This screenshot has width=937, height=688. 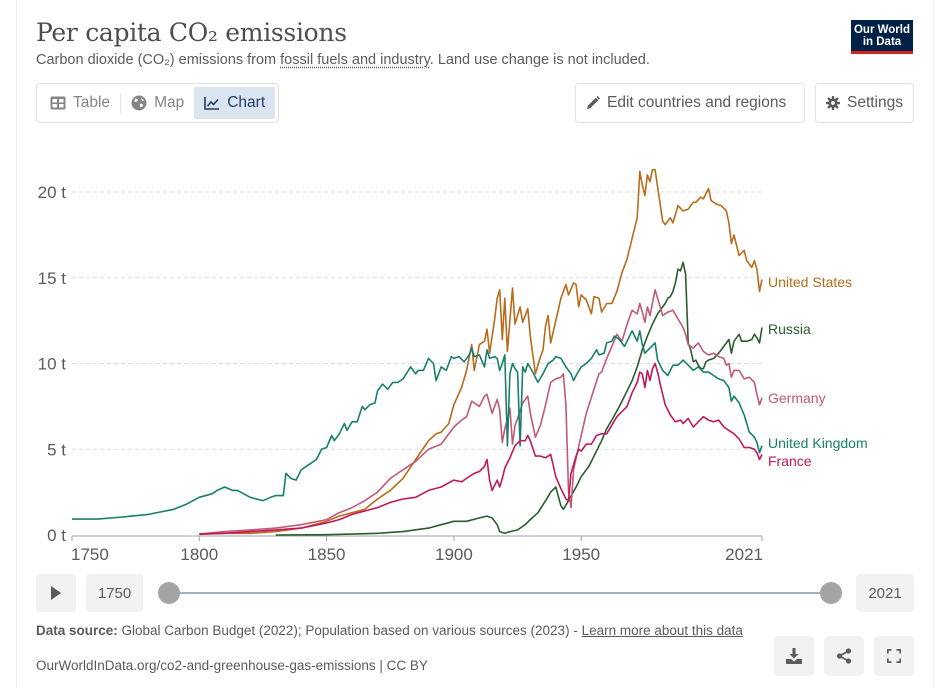 I want to click on fullscreen-button, so click(x=894, y=656).